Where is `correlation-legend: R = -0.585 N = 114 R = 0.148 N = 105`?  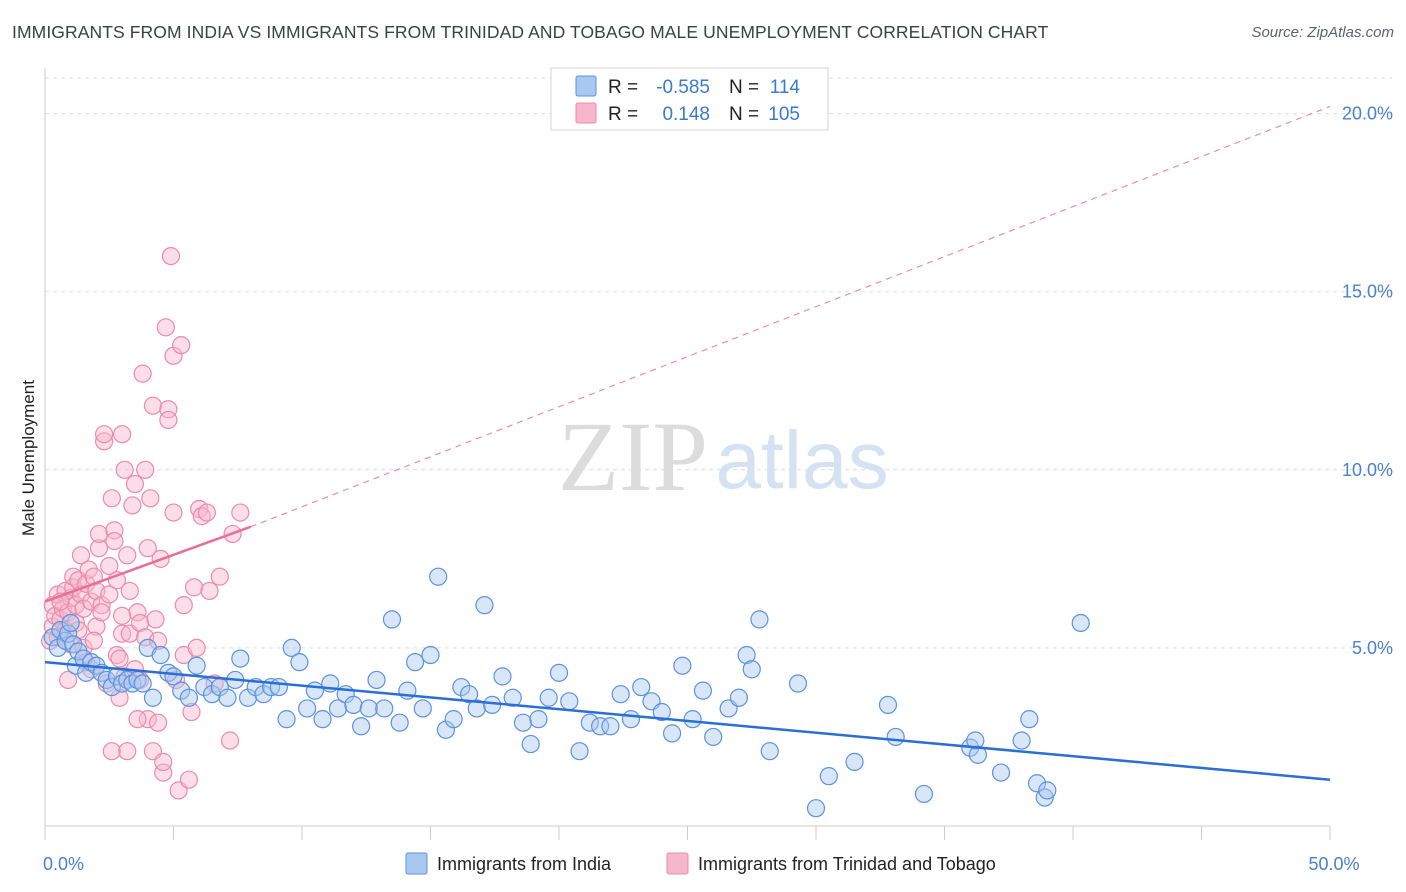 correlation-legend: R = -0.585 N = 114 R = 0.148 N = 105 is located at coordinates (689, 99).